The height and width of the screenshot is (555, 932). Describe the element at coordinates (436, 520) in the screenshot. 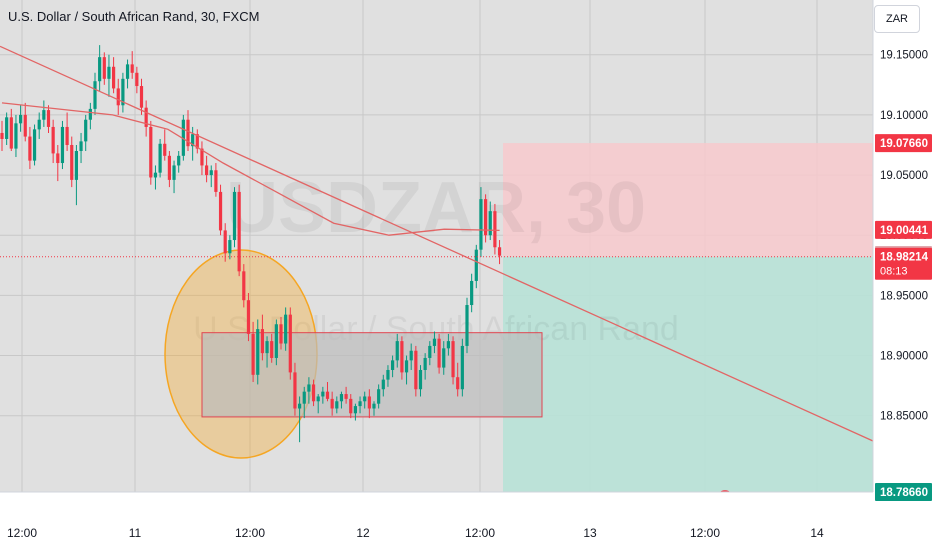

I see `time-axis: 12:00 11 12:00 12 12:00 13 12:00 14` at that location.